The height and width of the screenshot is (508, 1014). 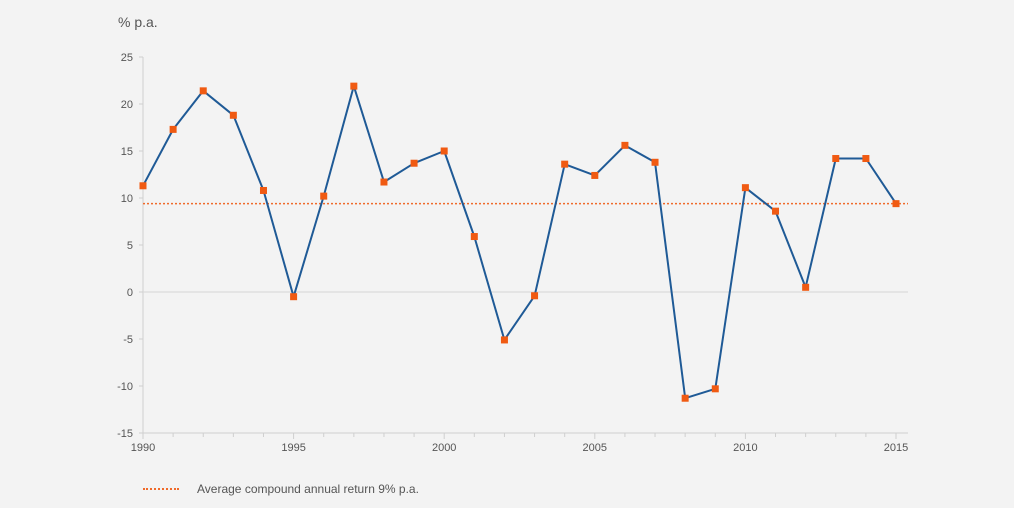 What do you see at coordinates (161, 489) in the screenshot?
I see `legend-swatch-dotted-line` at bounding box center [161, 489].